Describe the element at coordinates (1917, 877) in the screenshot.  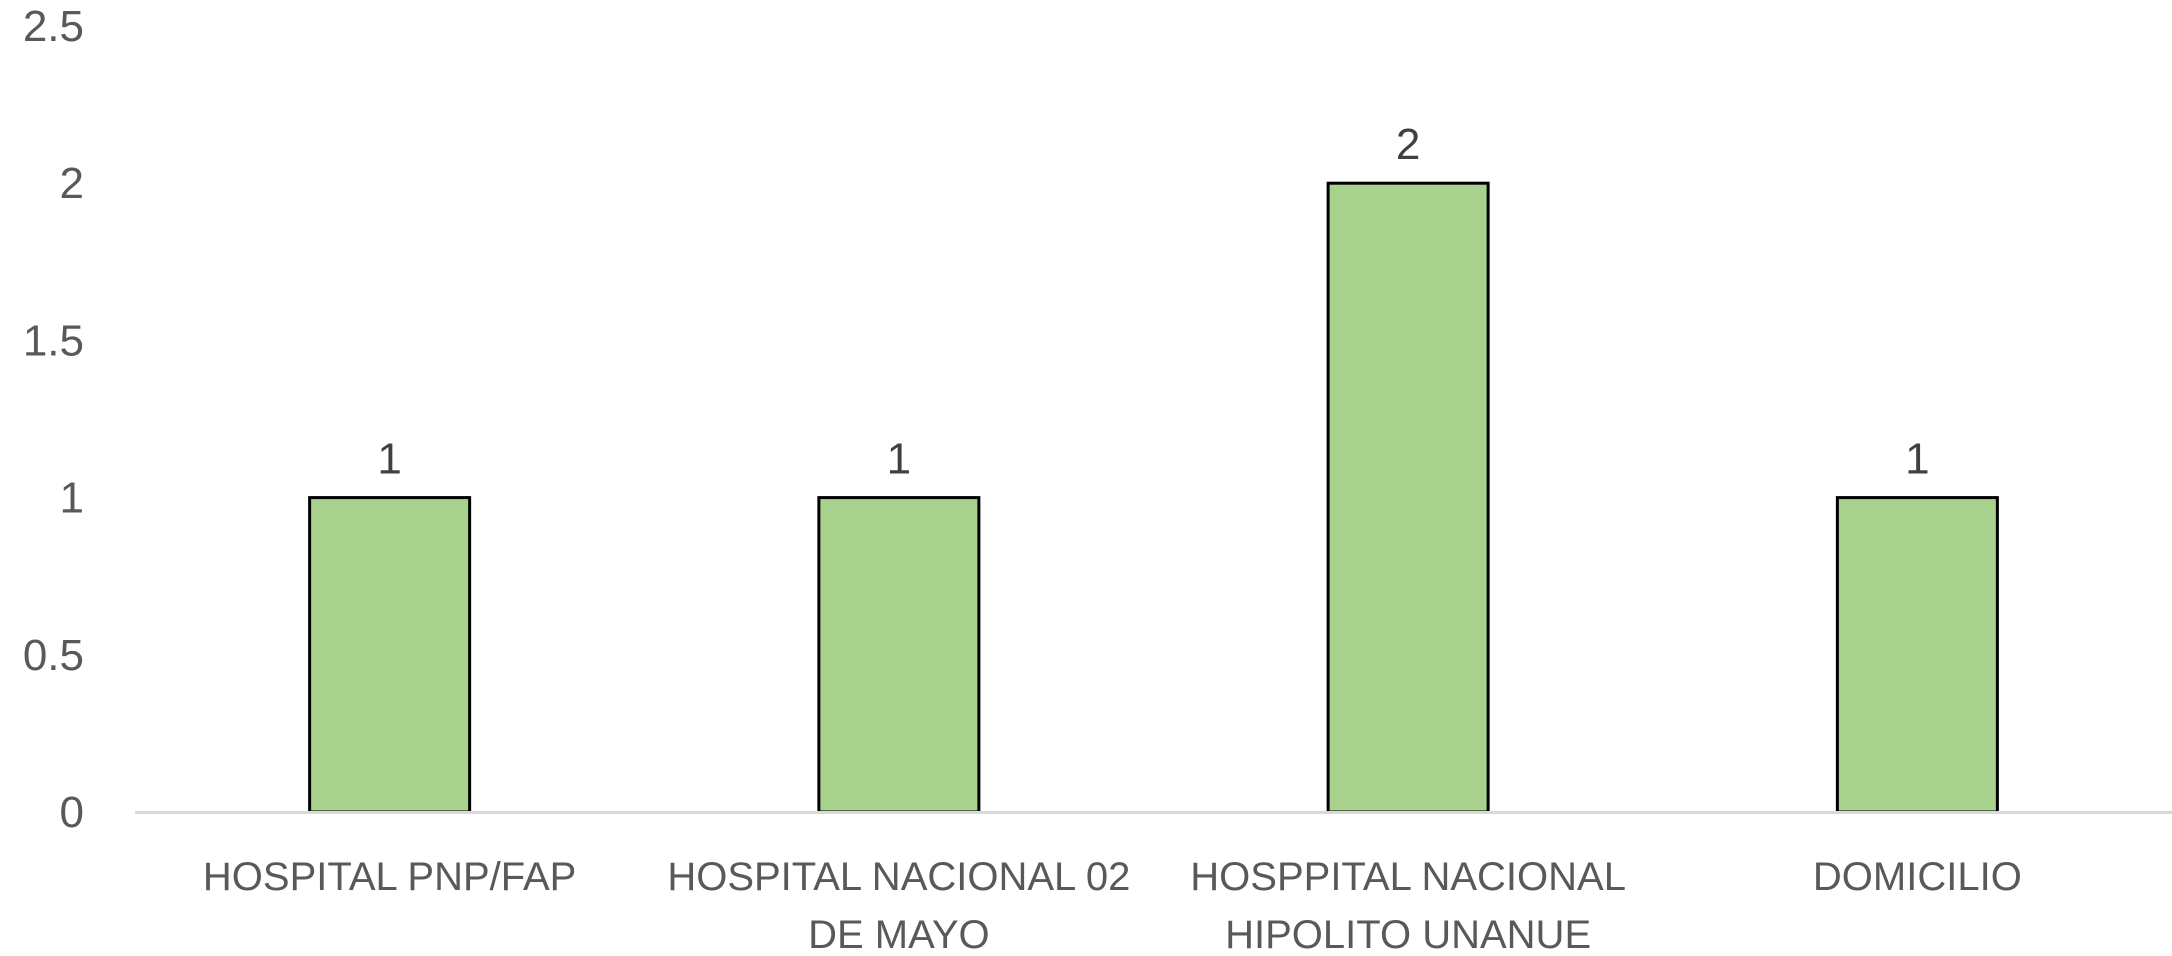
I see `x-category-label: DOMICILIO` at that location.